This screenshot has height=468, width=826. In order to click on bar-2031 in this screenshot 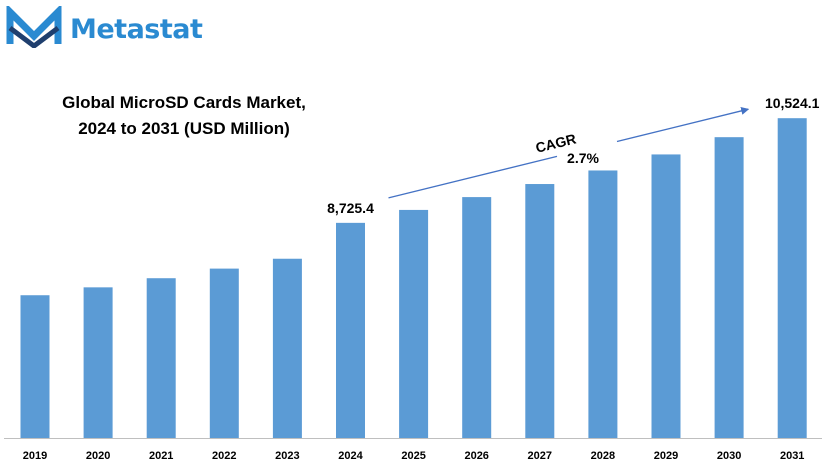, I will do `click(792, 278)`.